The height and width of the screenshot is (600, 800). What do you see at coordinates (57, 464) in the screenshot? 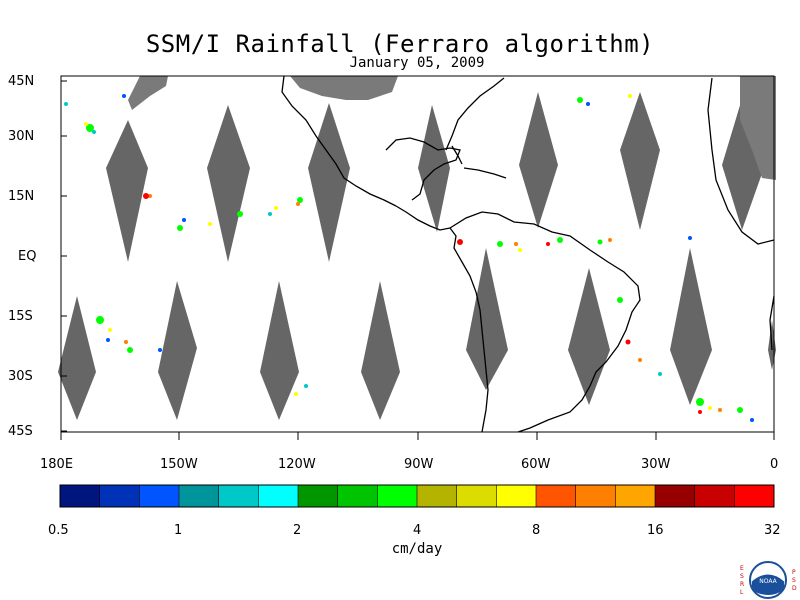
I see `lon-label: 180E` at bounding box center [57, 464].